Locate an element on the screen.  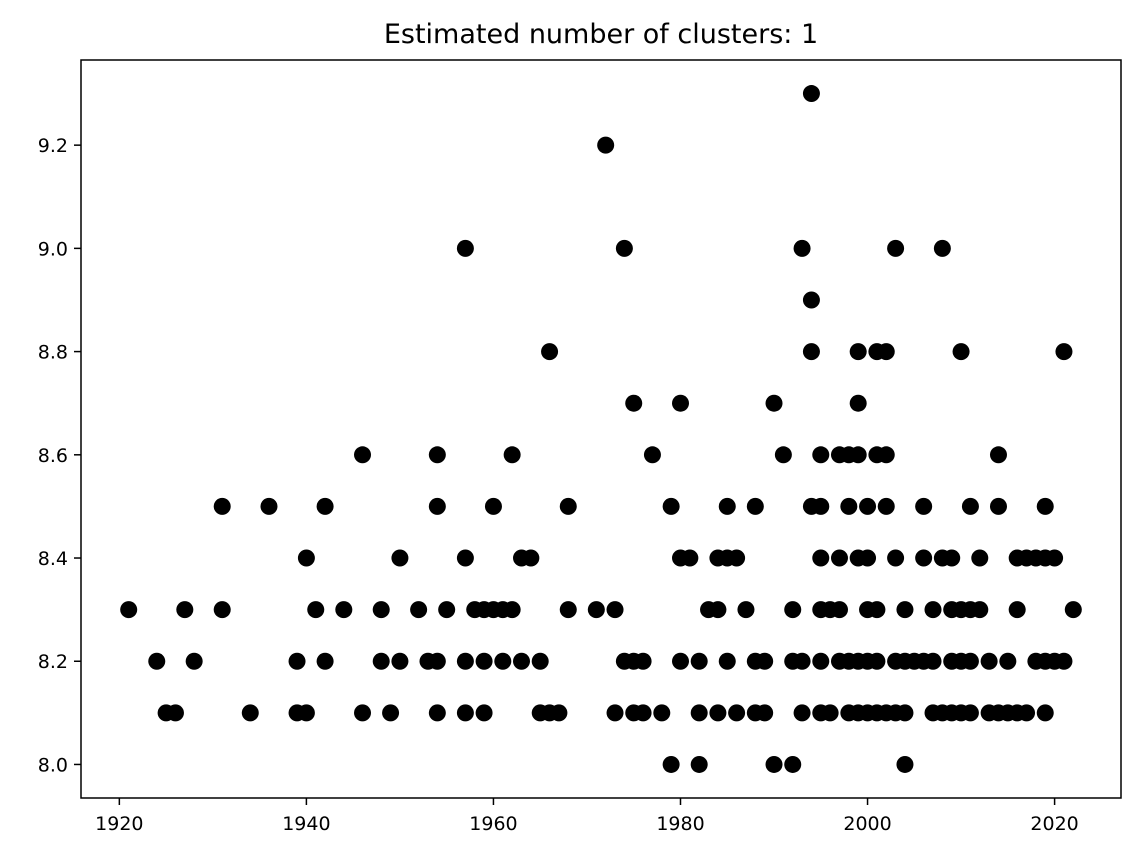
x-tick-label: 1920 is located at coordinates (119, 824).